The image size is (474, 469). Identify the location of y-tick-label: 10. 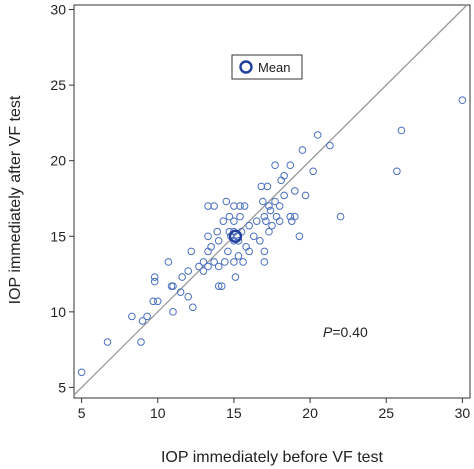
(58, 312).